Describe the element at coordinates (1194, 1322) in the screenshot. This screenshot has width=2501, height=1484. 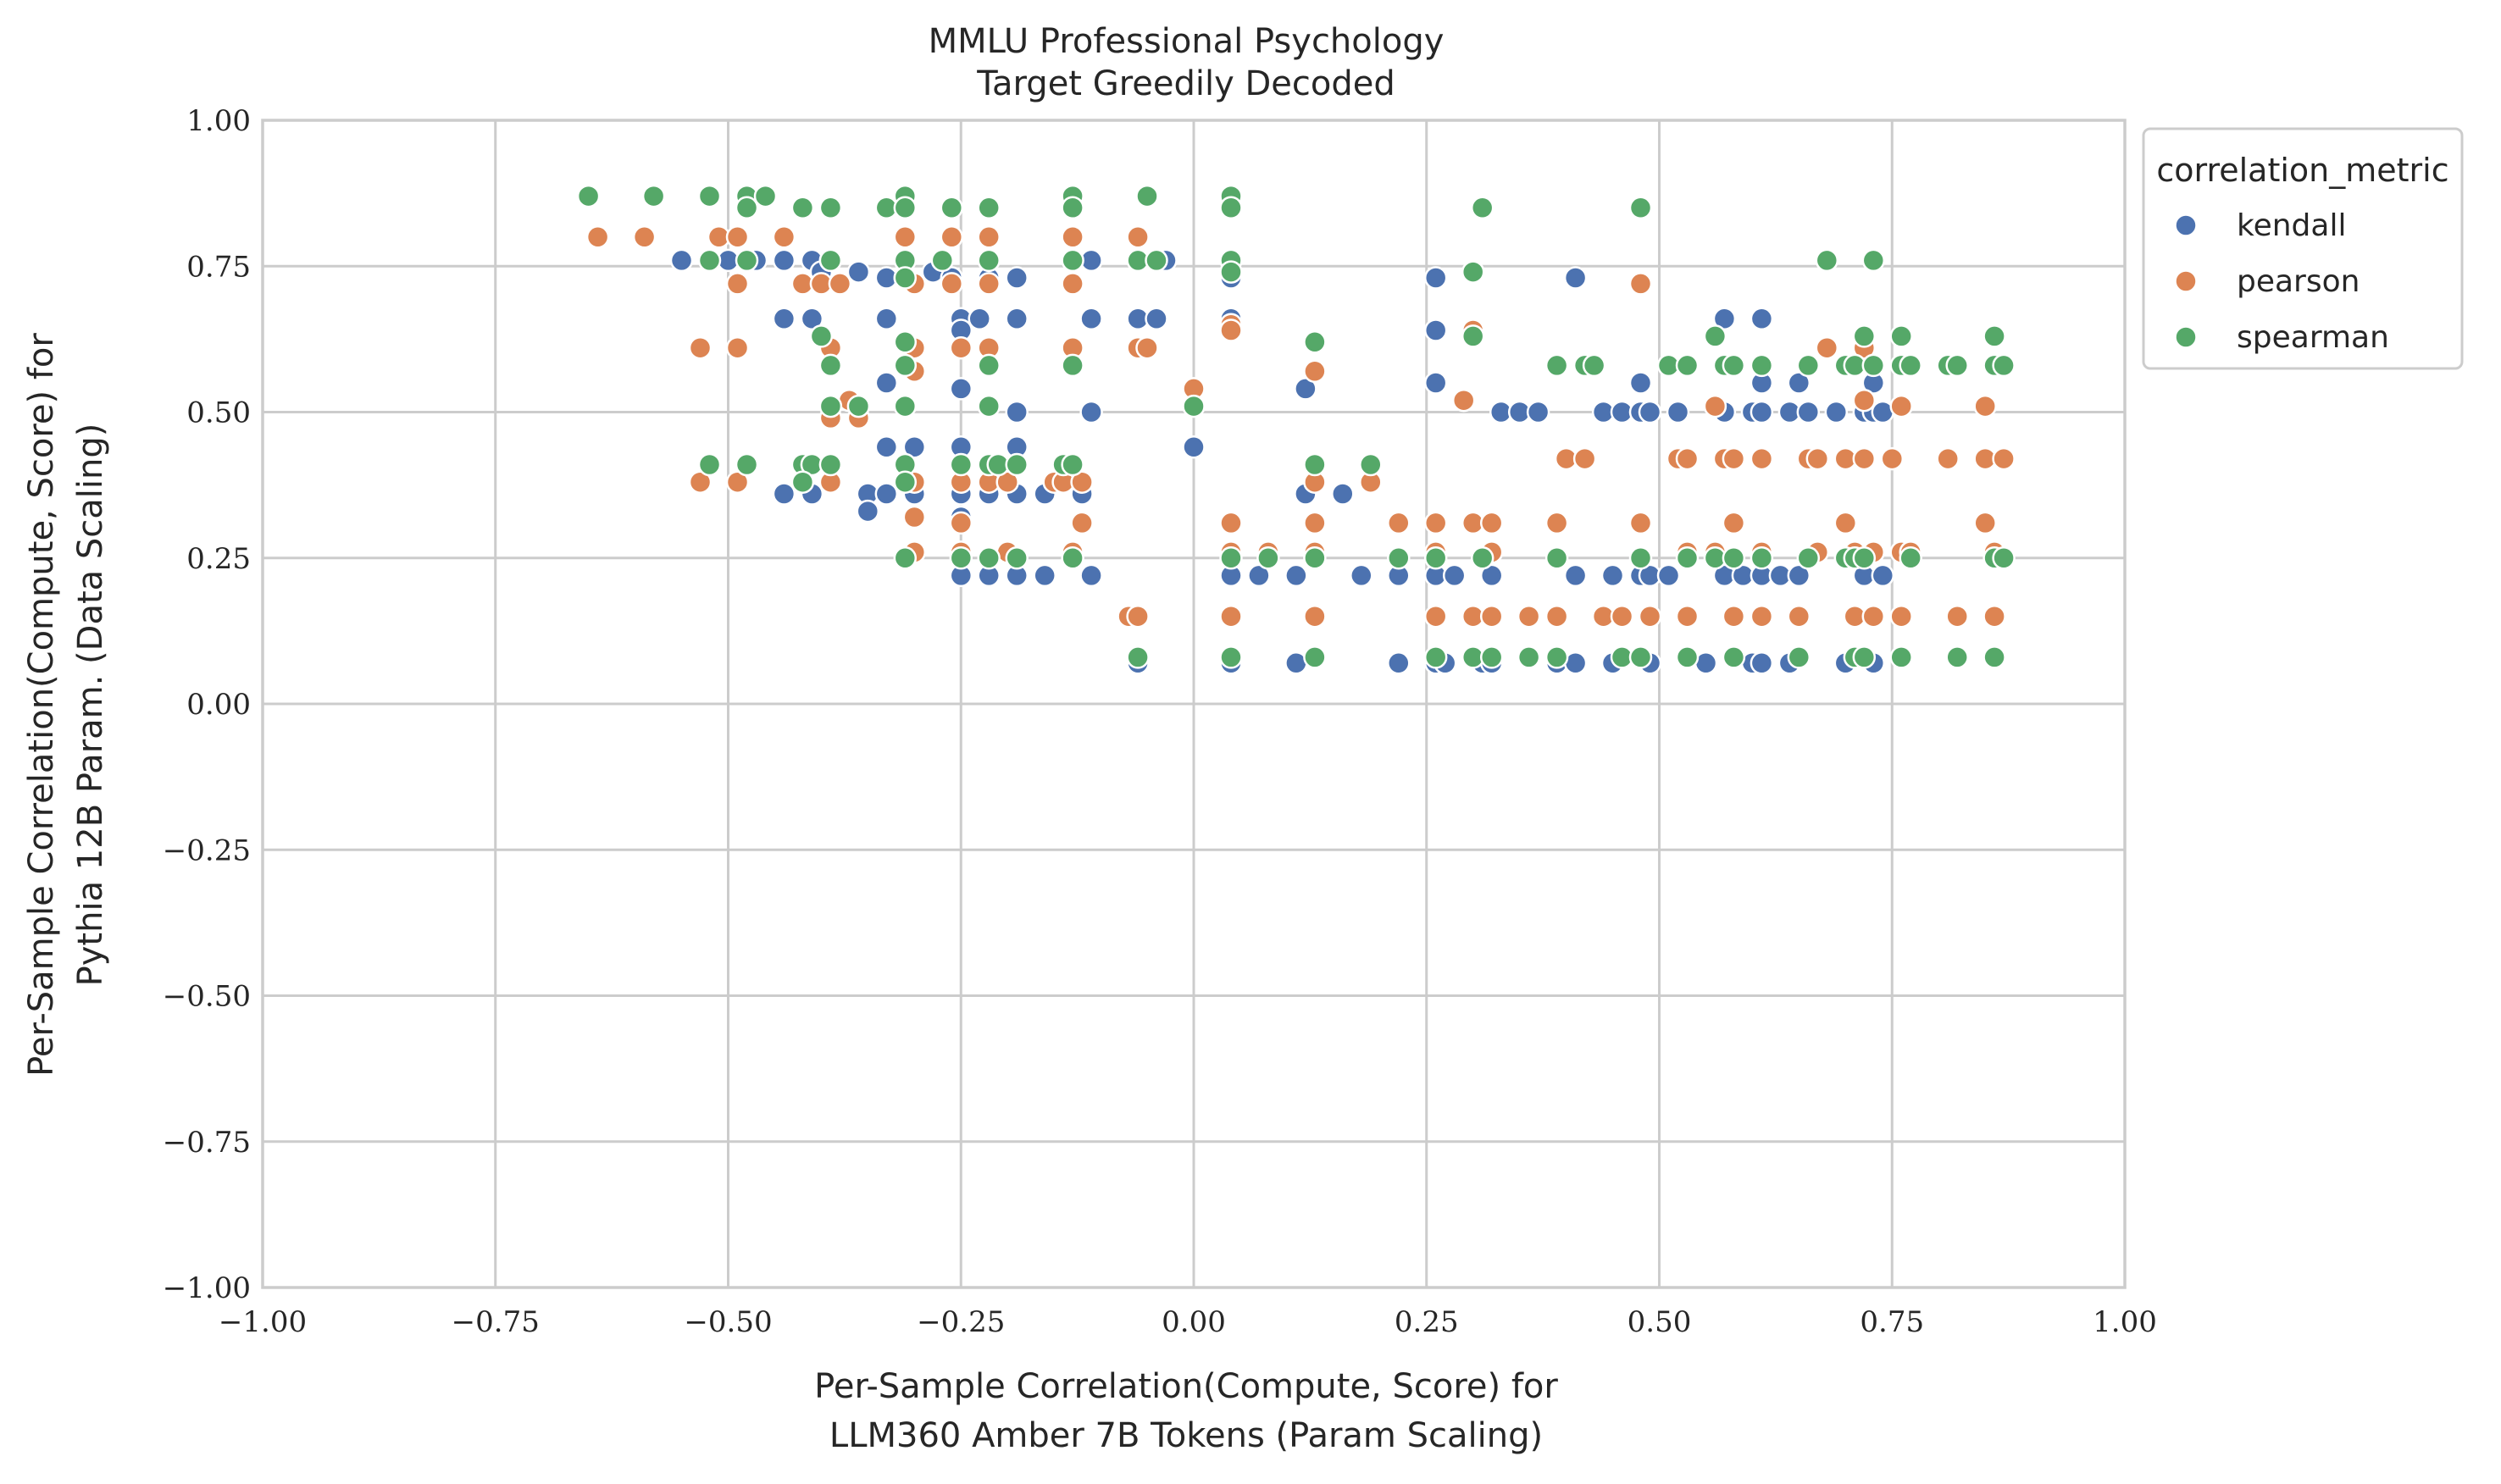
I see `x-tick-label: 0.00` at that location.